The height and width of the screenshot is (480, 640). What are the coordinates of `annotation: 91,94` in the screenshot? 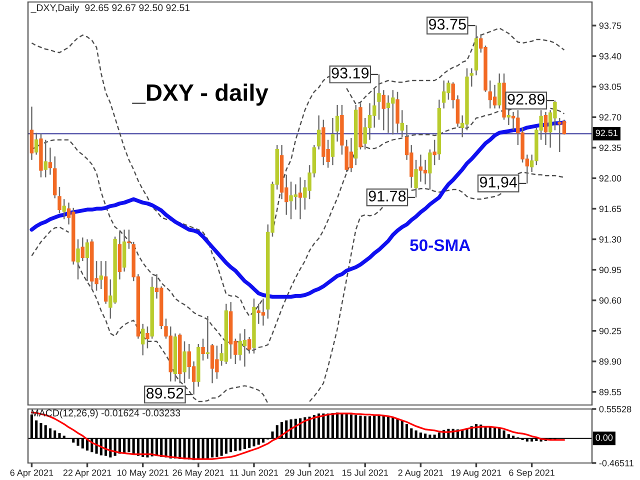 It's located at (499, 183).